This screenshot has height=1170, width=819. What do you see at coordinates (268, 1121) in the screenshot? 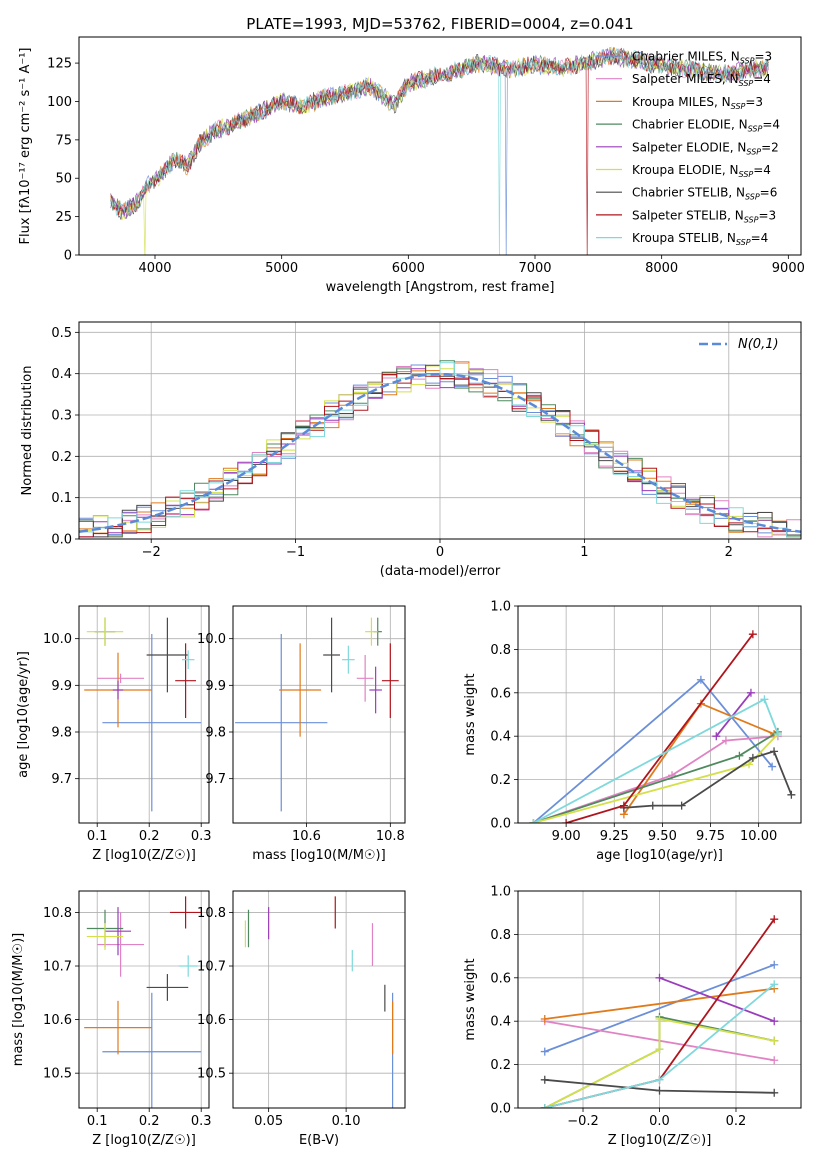
I see `x-tick-label: 0.05` at bounding box center [268, 1121].